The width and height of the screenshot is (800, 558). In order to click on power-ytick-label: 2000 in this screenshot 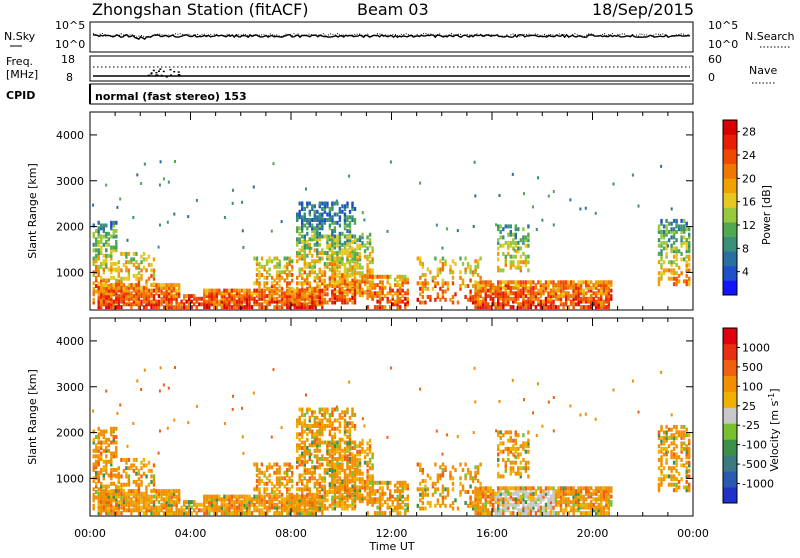, I will do `click(70, 227)`.